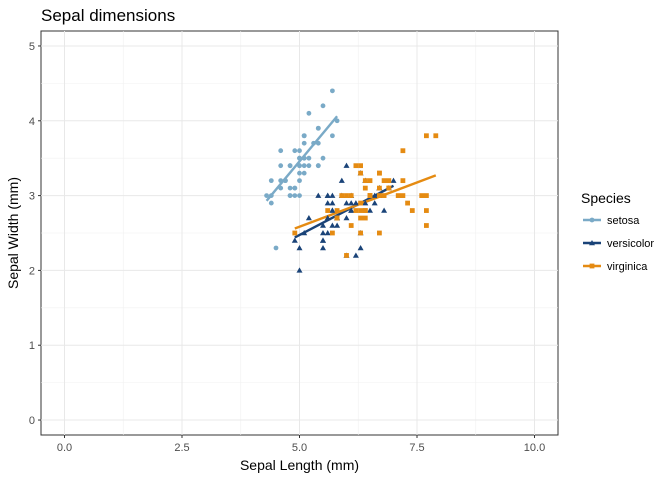  I want to click on legend-key-marker, so click(592, 220).